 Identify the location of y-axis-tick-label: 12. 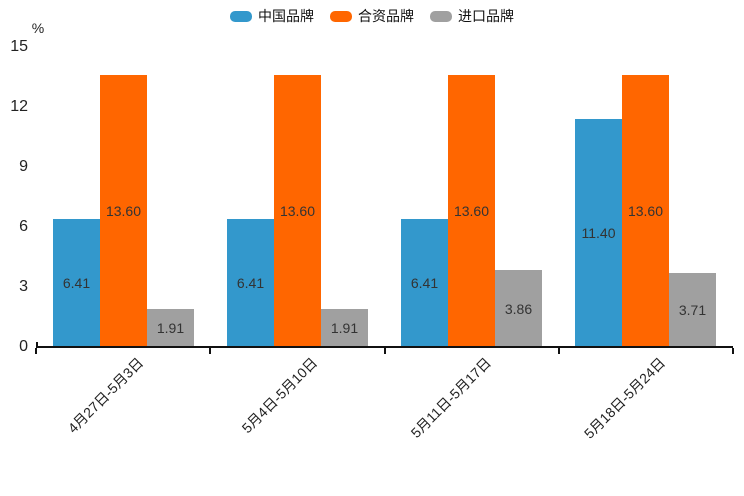
(19, 106).